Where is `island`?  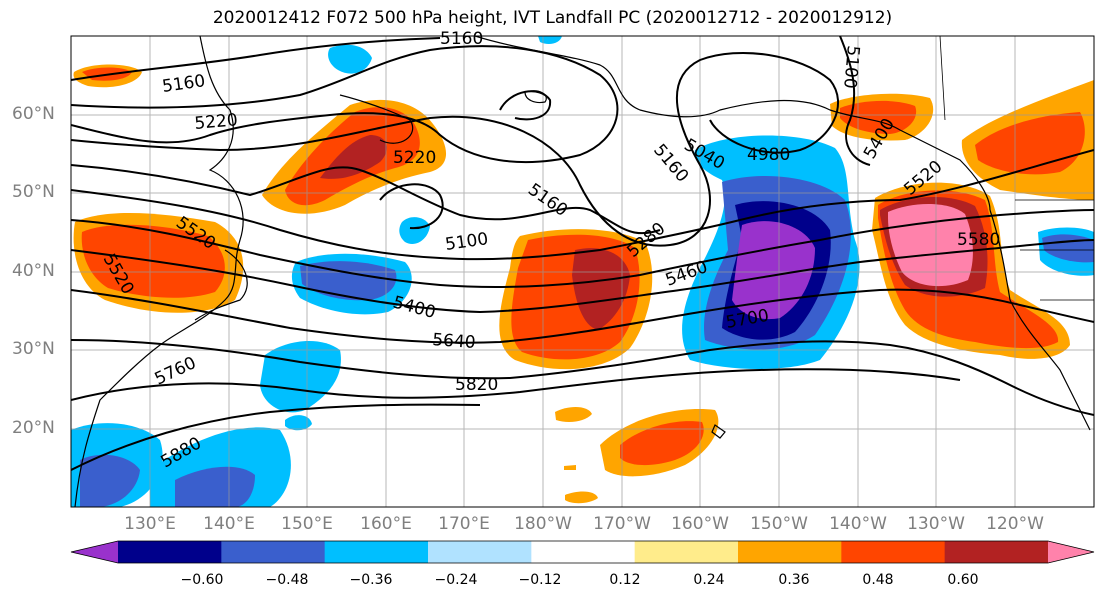 island is located at coordinates (718, 431).